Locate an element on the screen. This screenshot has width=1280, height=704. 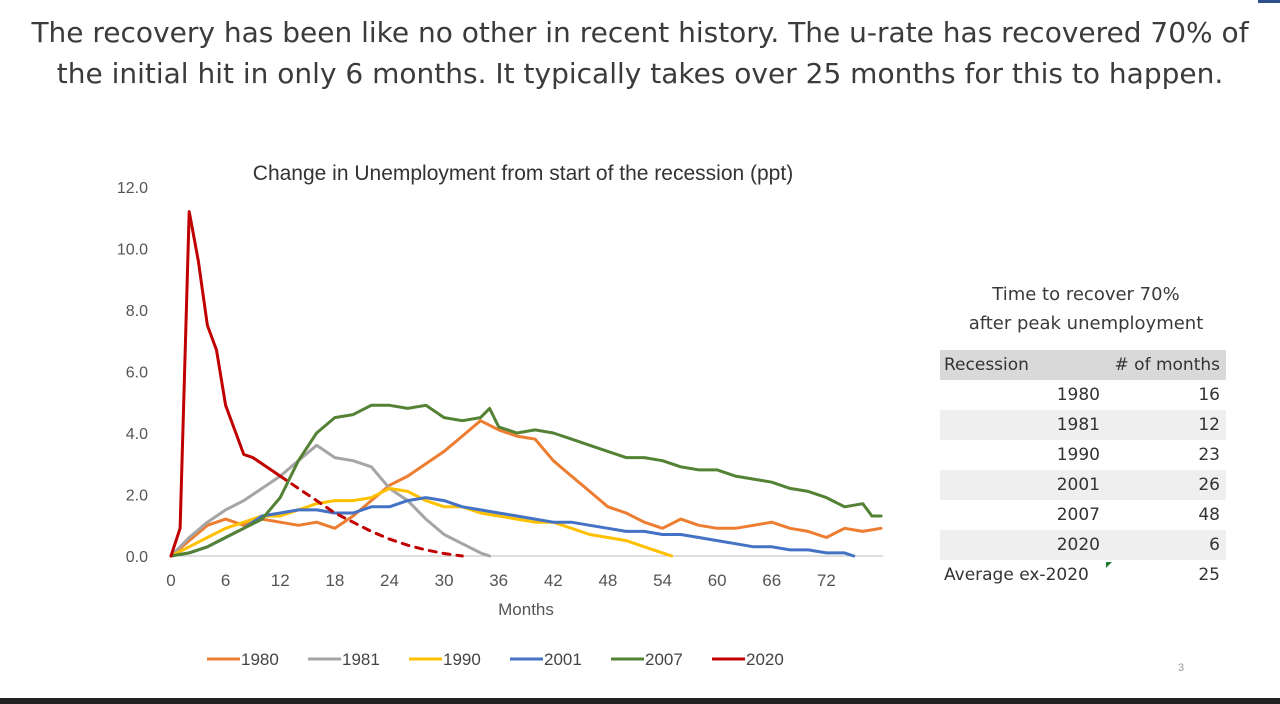
comment-marker-icon is located at coordinates (1109, 565).